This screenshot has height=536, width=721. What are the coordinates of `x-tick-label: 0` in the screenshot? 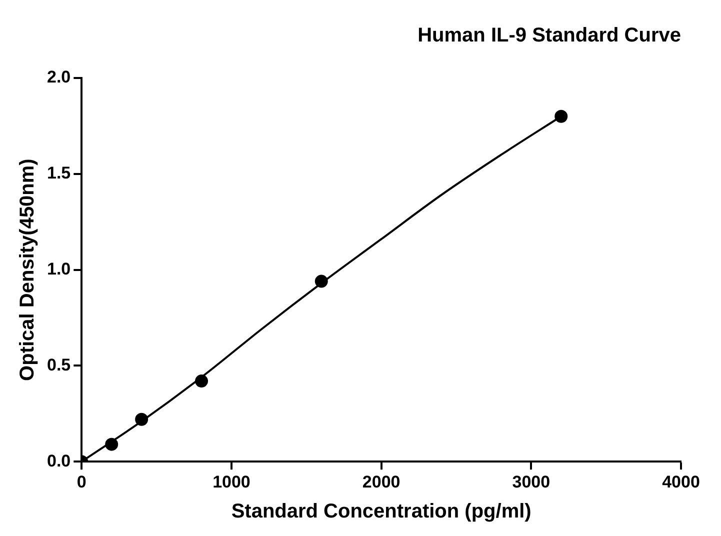 It's located at (81, 482).